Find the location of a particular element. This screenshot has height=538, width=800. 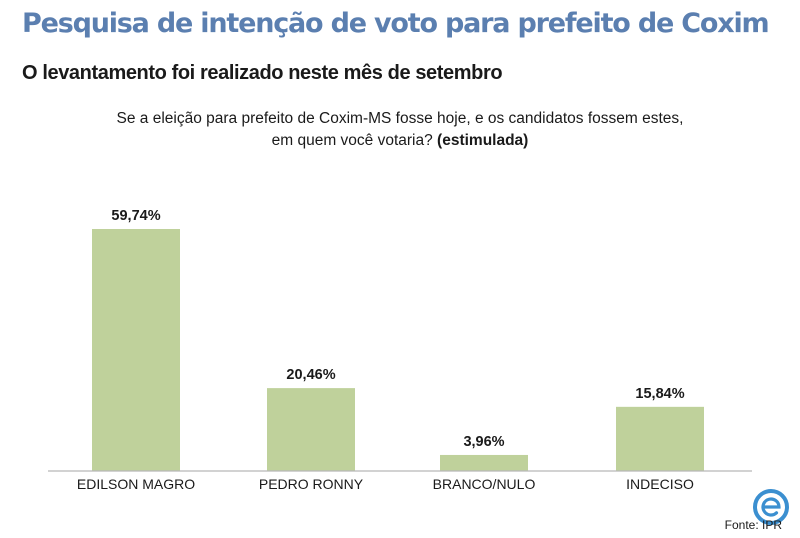

value-label-3: 3,96% is located at coordinates (483, 442).